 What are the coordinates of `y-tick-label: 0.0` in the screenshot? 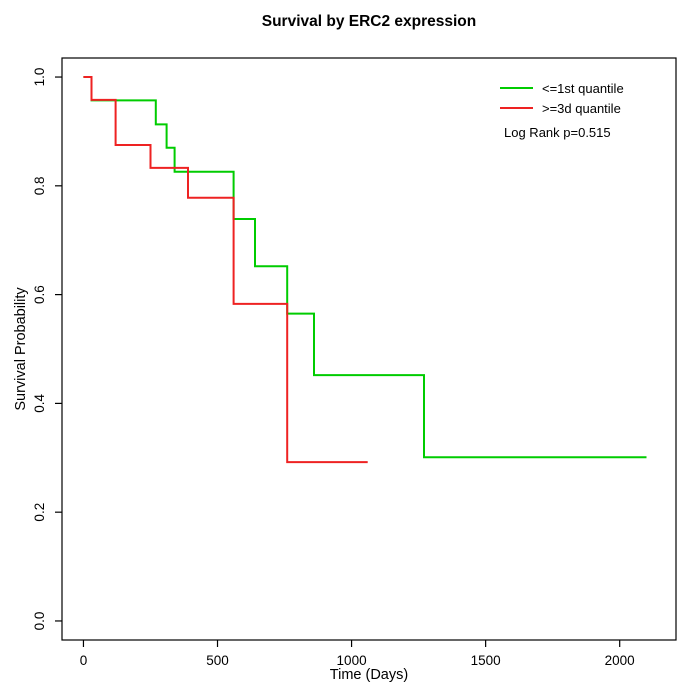 It's located at (39, 621).